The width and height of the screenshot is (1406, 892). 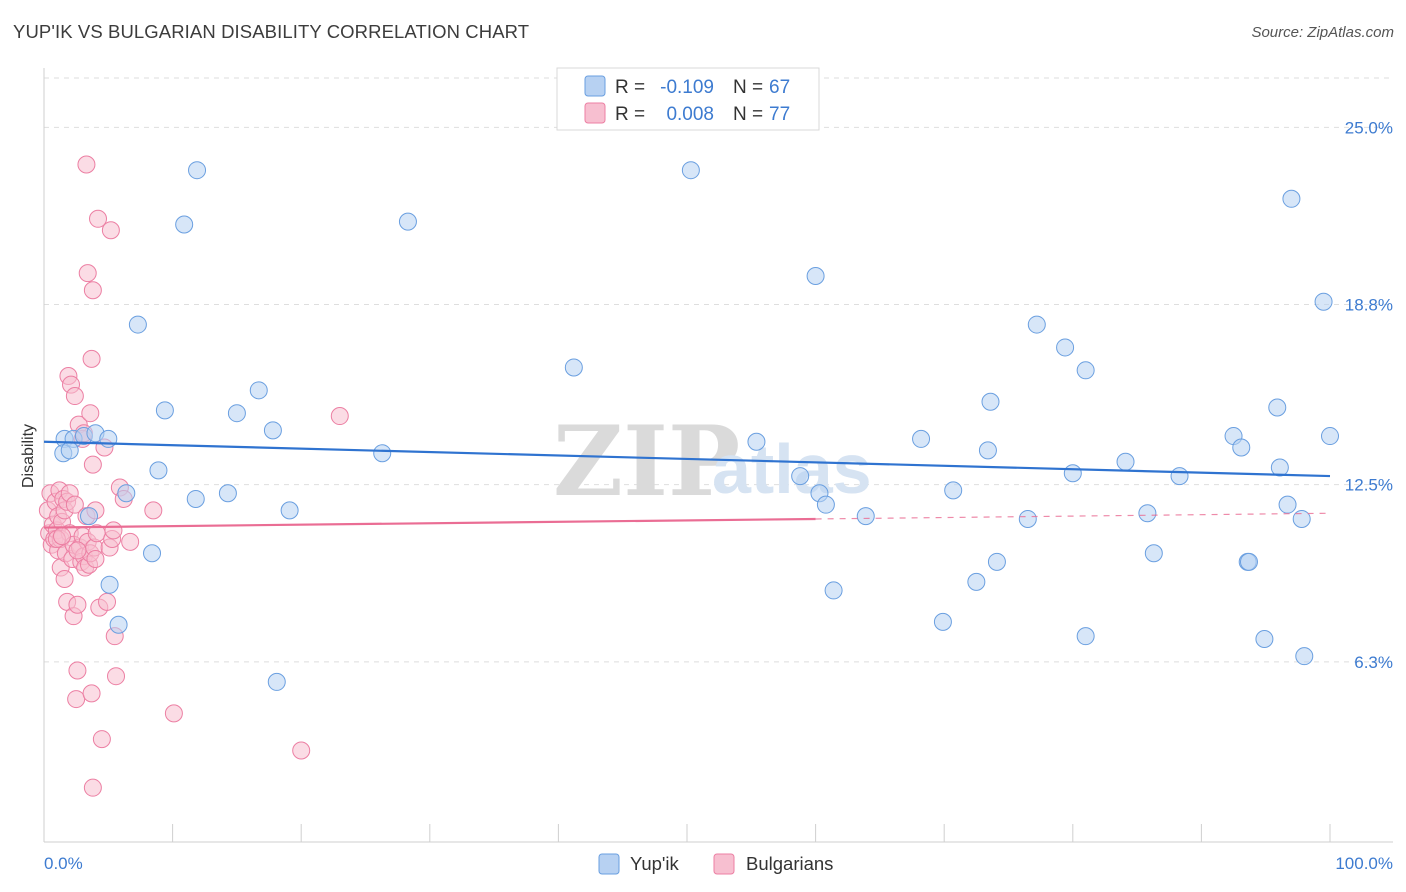 What do you see at coordinates (779, 114) in the screenshot?
I see `stats-n-value: 77` at bounding box center [779, 114].